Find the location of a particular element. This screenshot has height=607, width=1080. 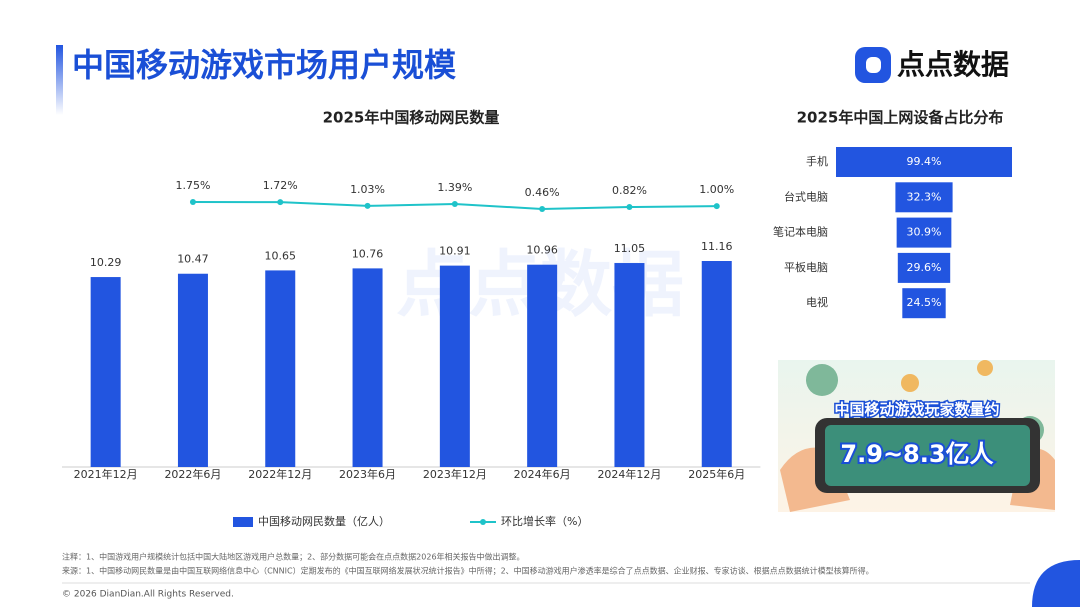

x-tick-label: 2023年12月 is located at coordinates (455, 474).